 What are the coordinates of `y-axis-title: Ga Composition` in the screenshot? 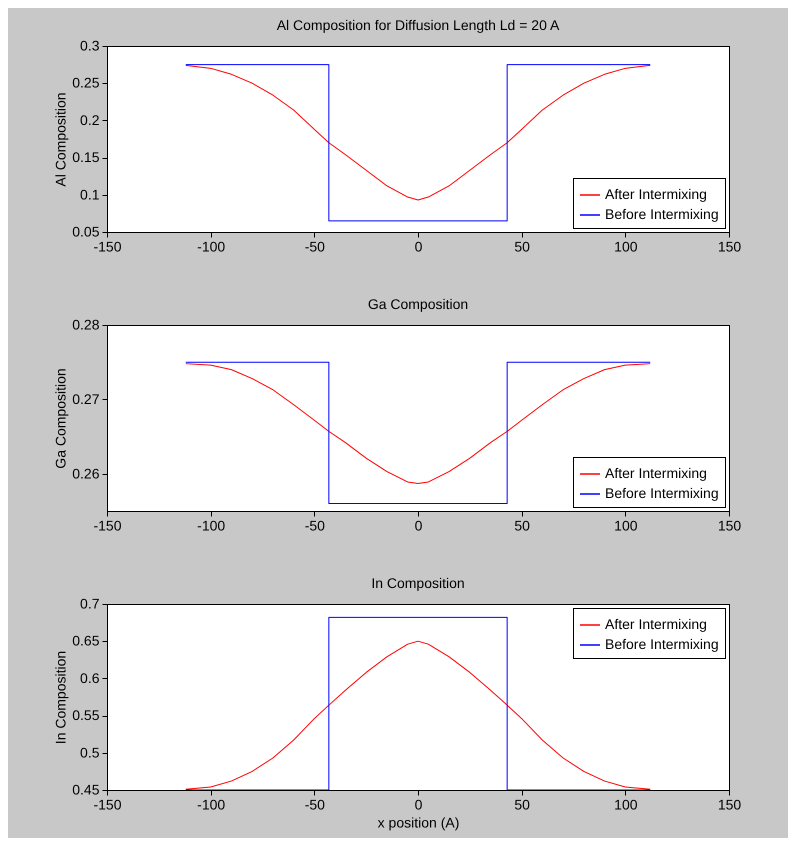 It's located at (60, 418).